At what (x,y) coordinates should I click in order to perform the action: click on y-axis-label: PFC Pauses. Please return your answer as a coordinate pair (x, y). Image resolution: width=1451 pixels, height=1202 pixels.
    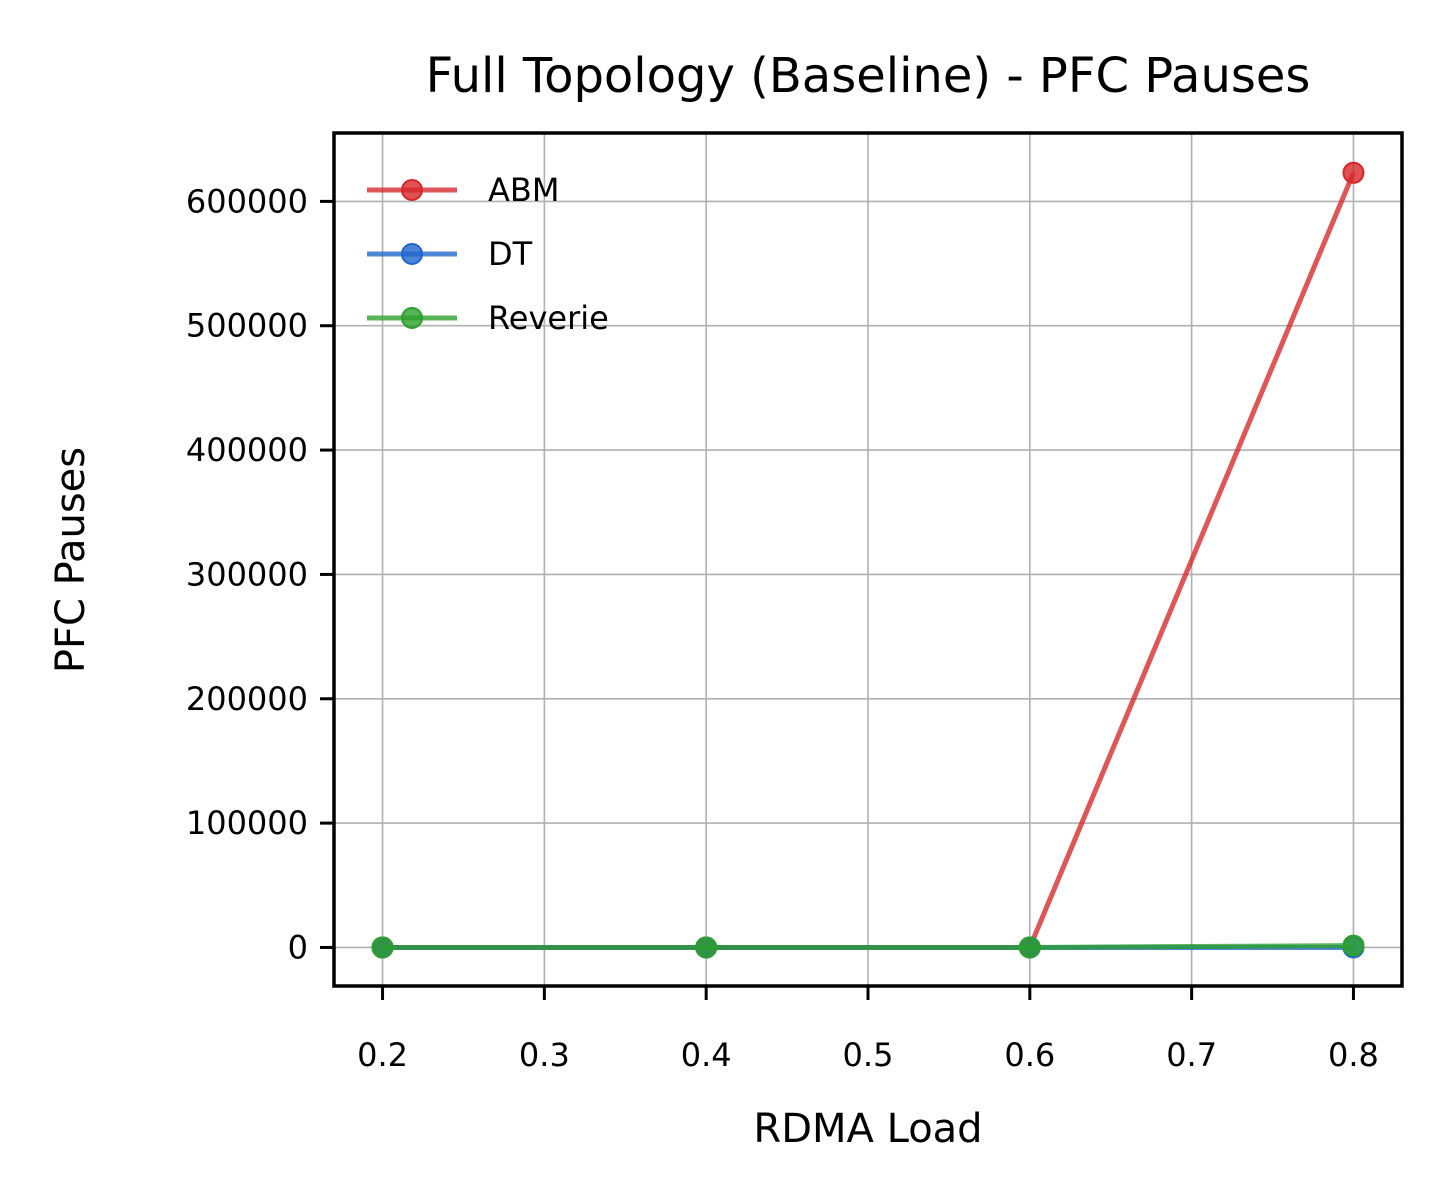
    Looking at the image, I should click on (71, 560).